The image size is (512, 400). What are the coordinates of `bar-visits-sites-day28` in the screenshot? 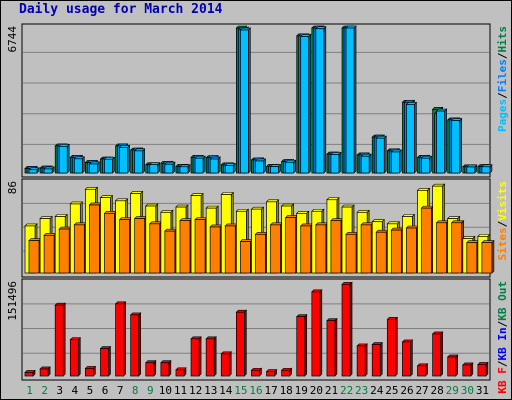 It's located at (441, 248).